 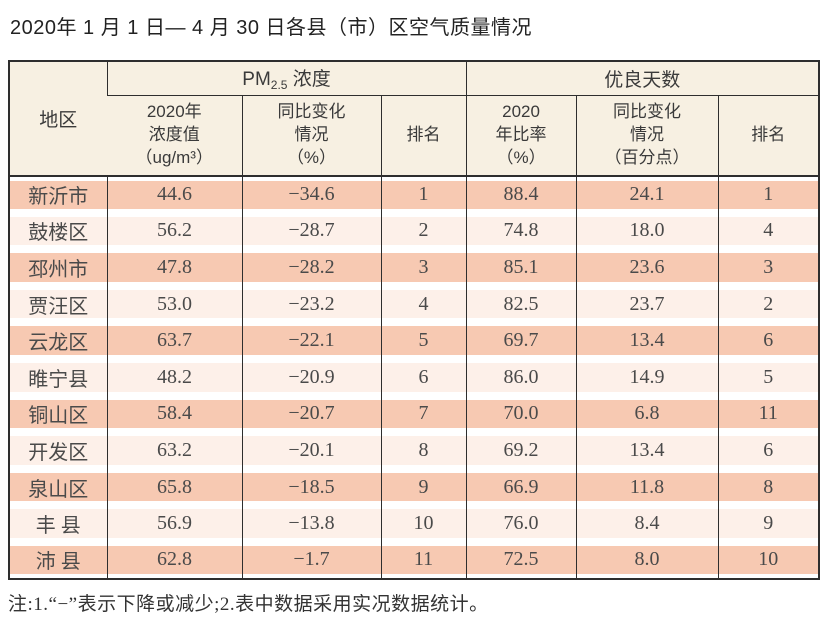 I want to click on good-change-cell: 23.7, so click(x=647, y=304).